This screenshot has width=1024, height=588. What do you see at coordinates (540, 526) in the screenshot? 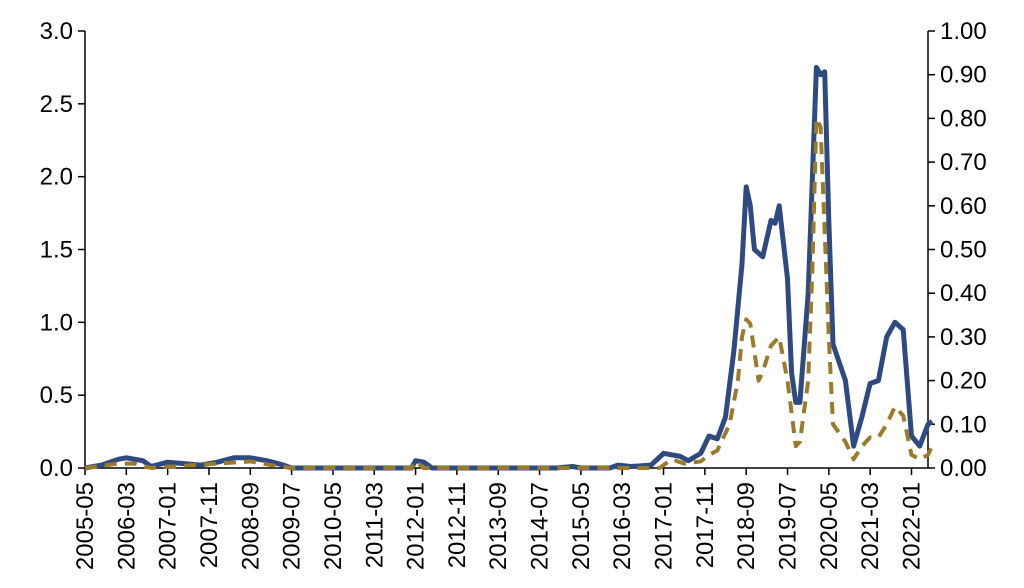
I see `x-tick-label: 2014-07` at bounding box center [540, 526].